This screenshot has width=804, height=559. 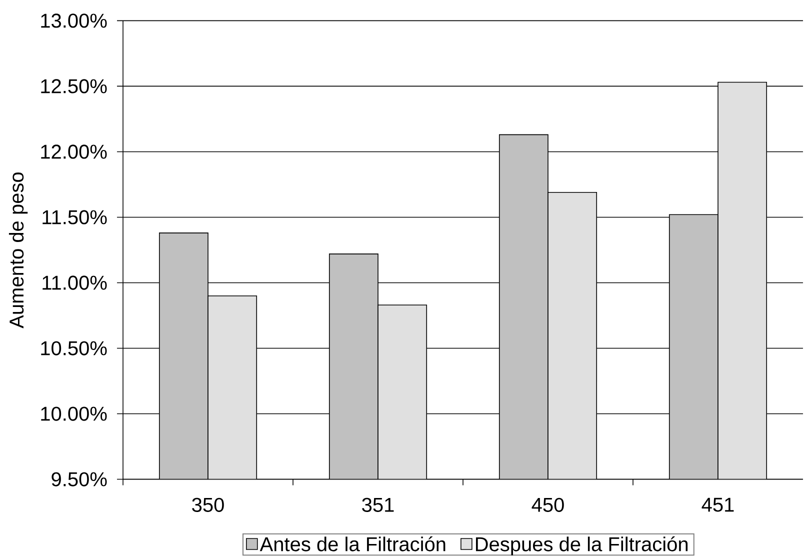 What do you see at coordinates (74, 348) in the screenshot?
I see `y-tick-label: 10.50%` at bounding box center [74, 348].